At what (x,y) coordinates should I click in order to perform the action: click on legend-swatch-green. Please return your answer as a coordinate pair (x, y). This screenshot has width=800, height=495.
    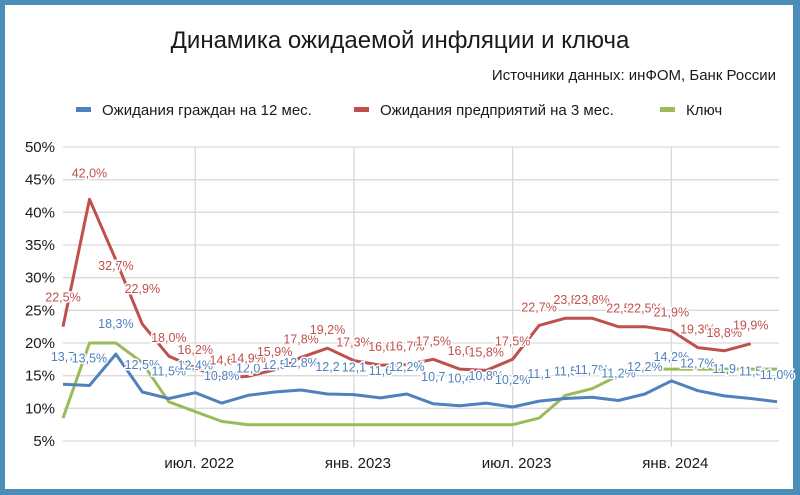
    Looking at the image, I should click on (667, 109).